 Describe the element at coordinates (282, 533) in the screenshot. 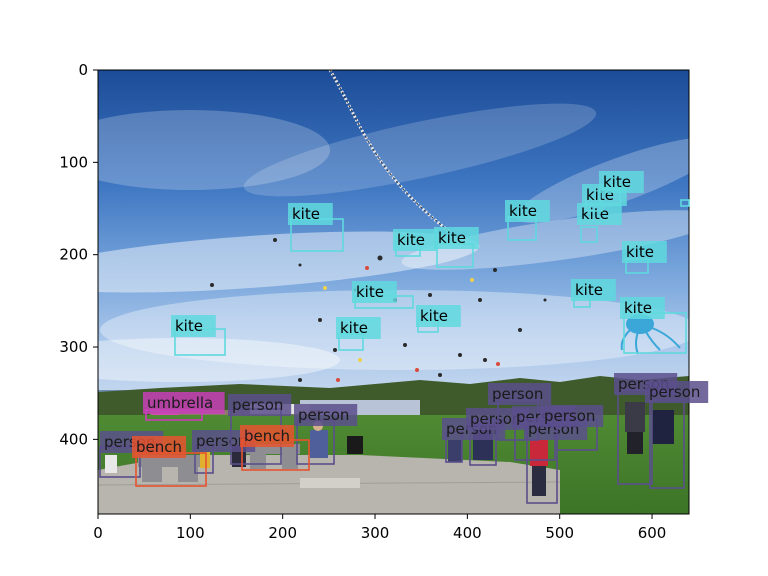

I see `x-tick-label: 200` at that location.